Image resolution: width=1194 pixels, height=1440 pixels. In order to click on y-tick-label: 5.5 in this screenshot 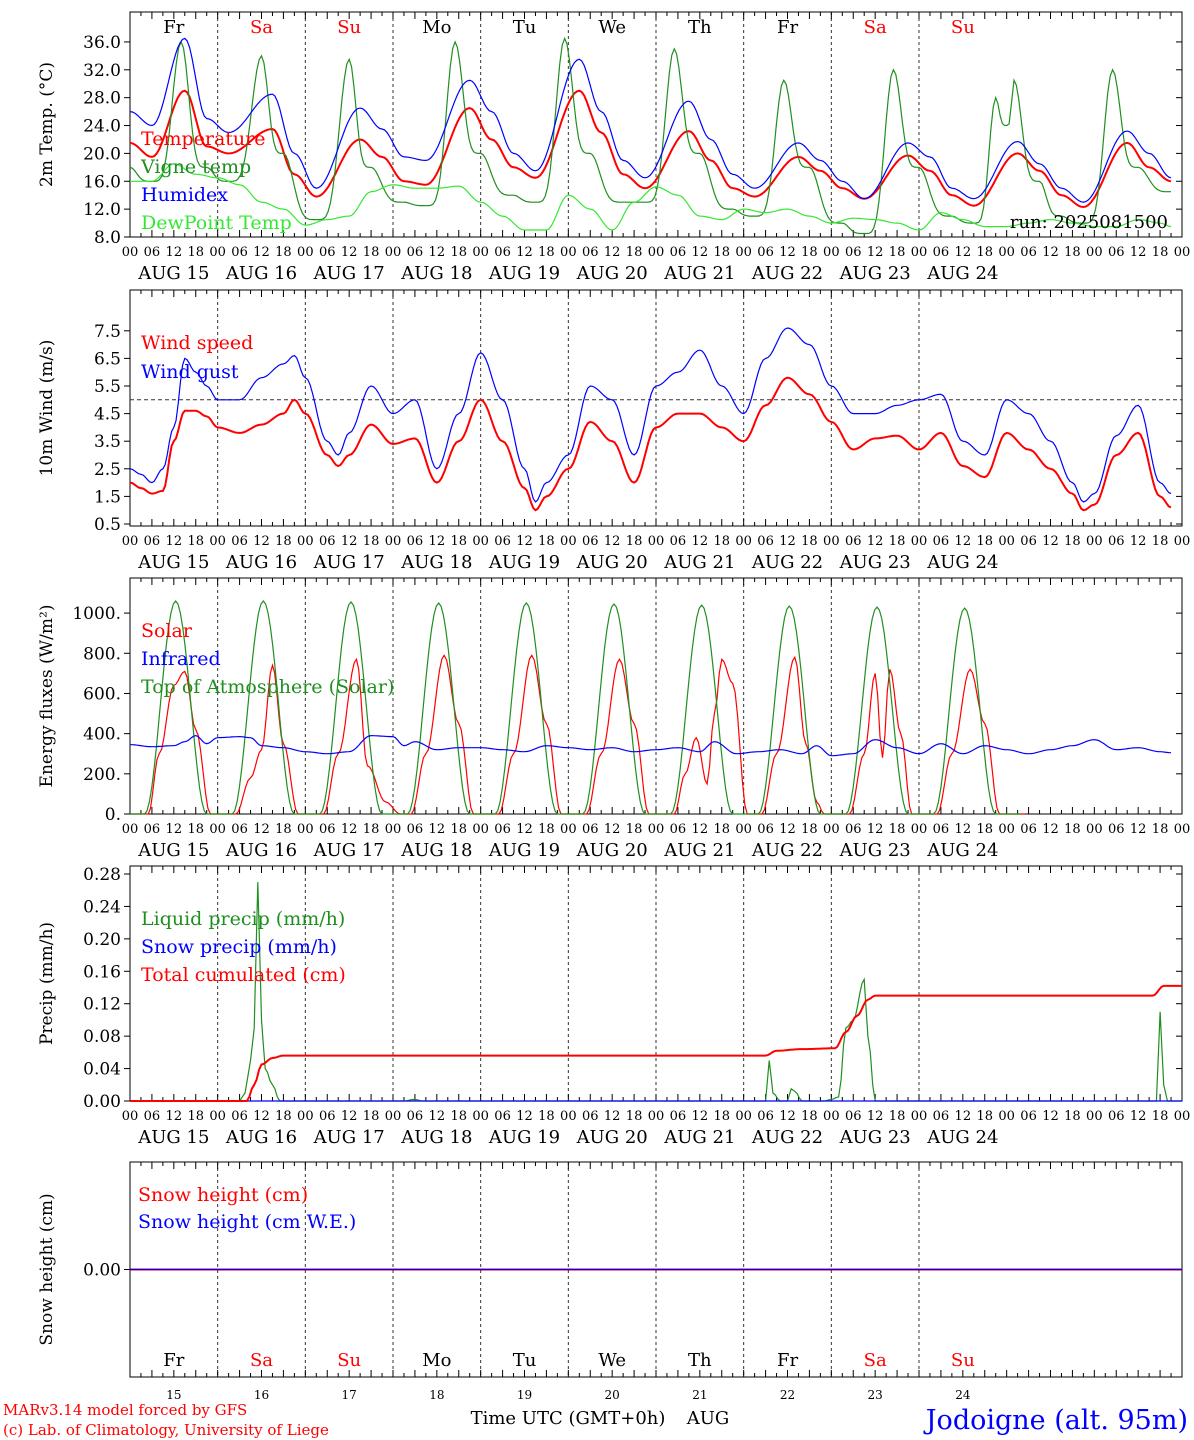, I will do `click(107, 387)`.